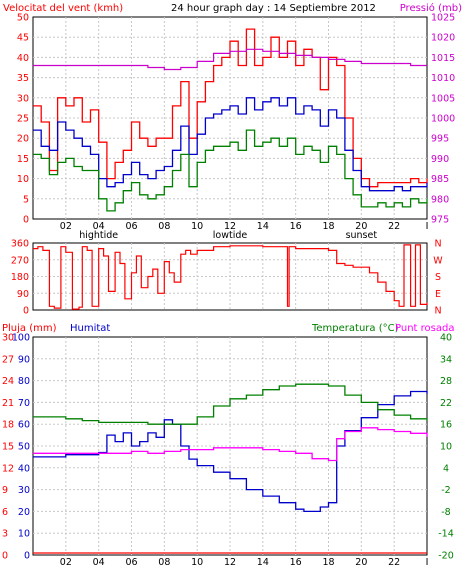 The width and height of the screenshot is (465, 566). Describe the element at coordinates (230, 59) in the screenshot. I see `series-line-pressure` at that location.